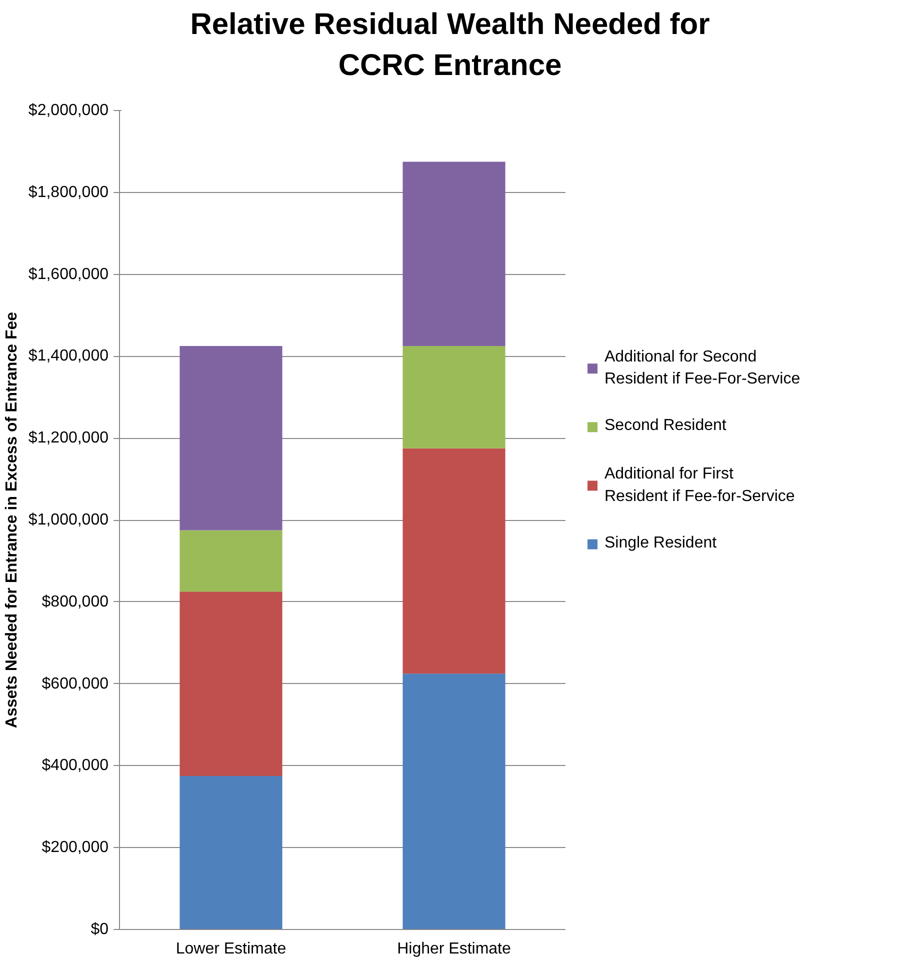 This screenshot has width=904, height=966. What do you see at coordinates (231, 949) in the screenshot?
I see `x-tick-label: Lower Estimate` at bounding box center [231, 949].